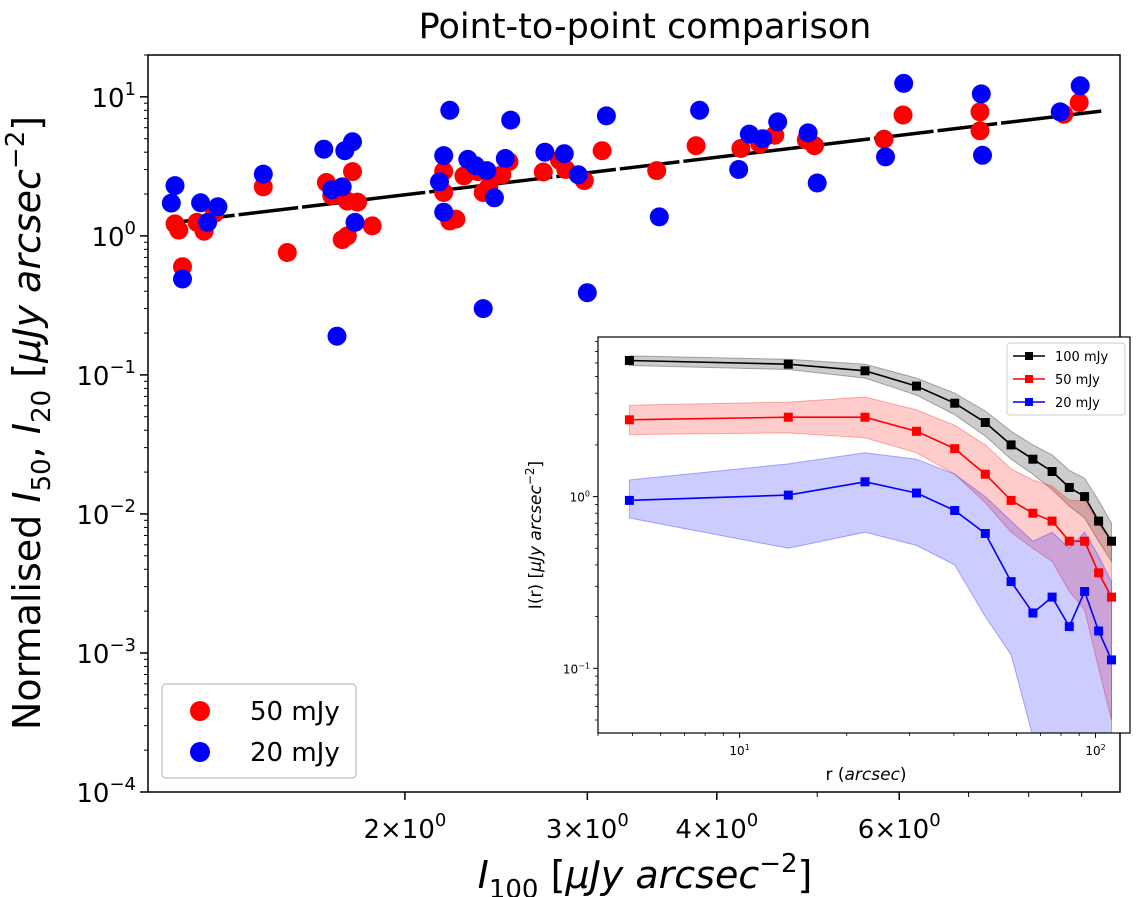 Image resolution: width=1144 pixels, height=897 pixels. I want to click on band-20mjy, so click(870, 592).